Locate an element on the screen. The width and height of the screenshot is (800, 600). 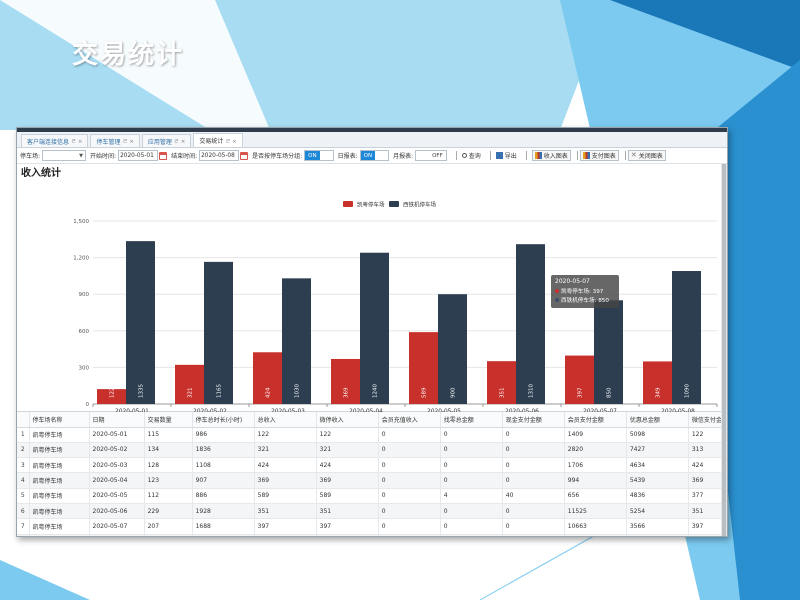
parking-select: ▼ is located at coordinates (64, 155).